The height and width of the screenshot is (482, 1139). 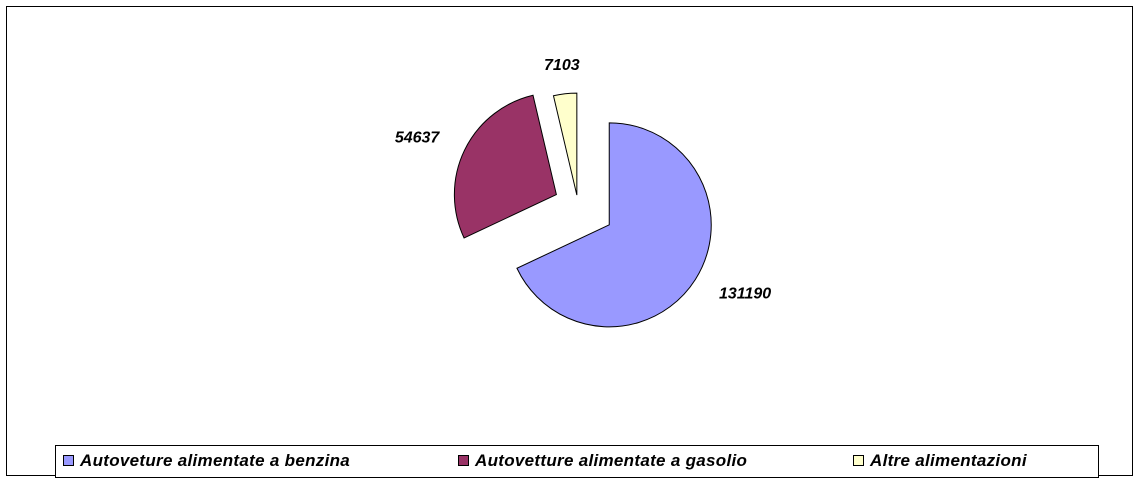 What do you see at coordinates (562, 65) in the screenshot?
I see `data-label: 7103` at bounding box center [562, 65].